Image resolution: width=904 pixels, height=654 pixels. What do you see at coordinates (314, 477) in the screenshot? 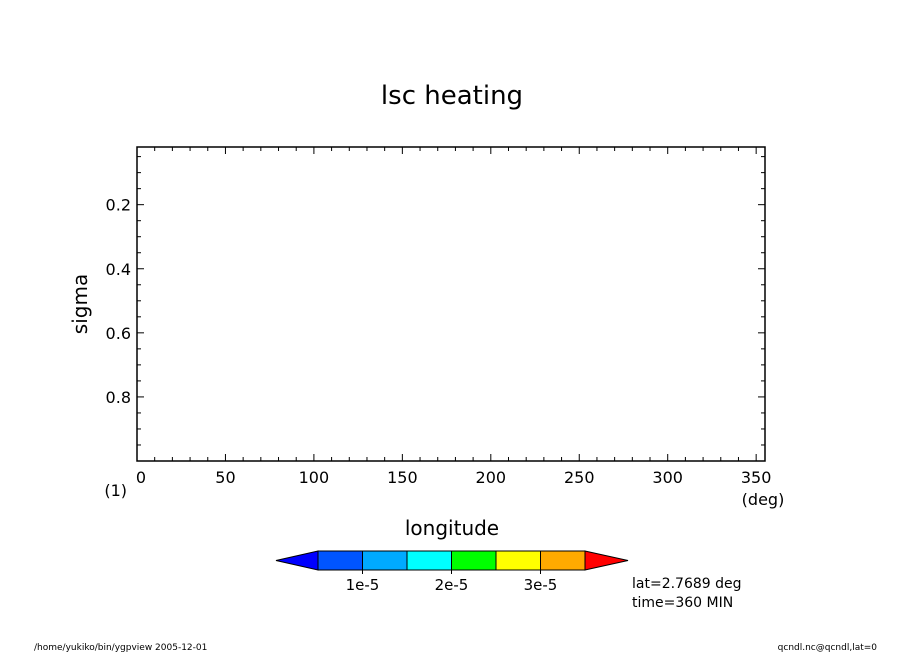
I see `x-tick-label: 100` at bounding box center [314, 477].